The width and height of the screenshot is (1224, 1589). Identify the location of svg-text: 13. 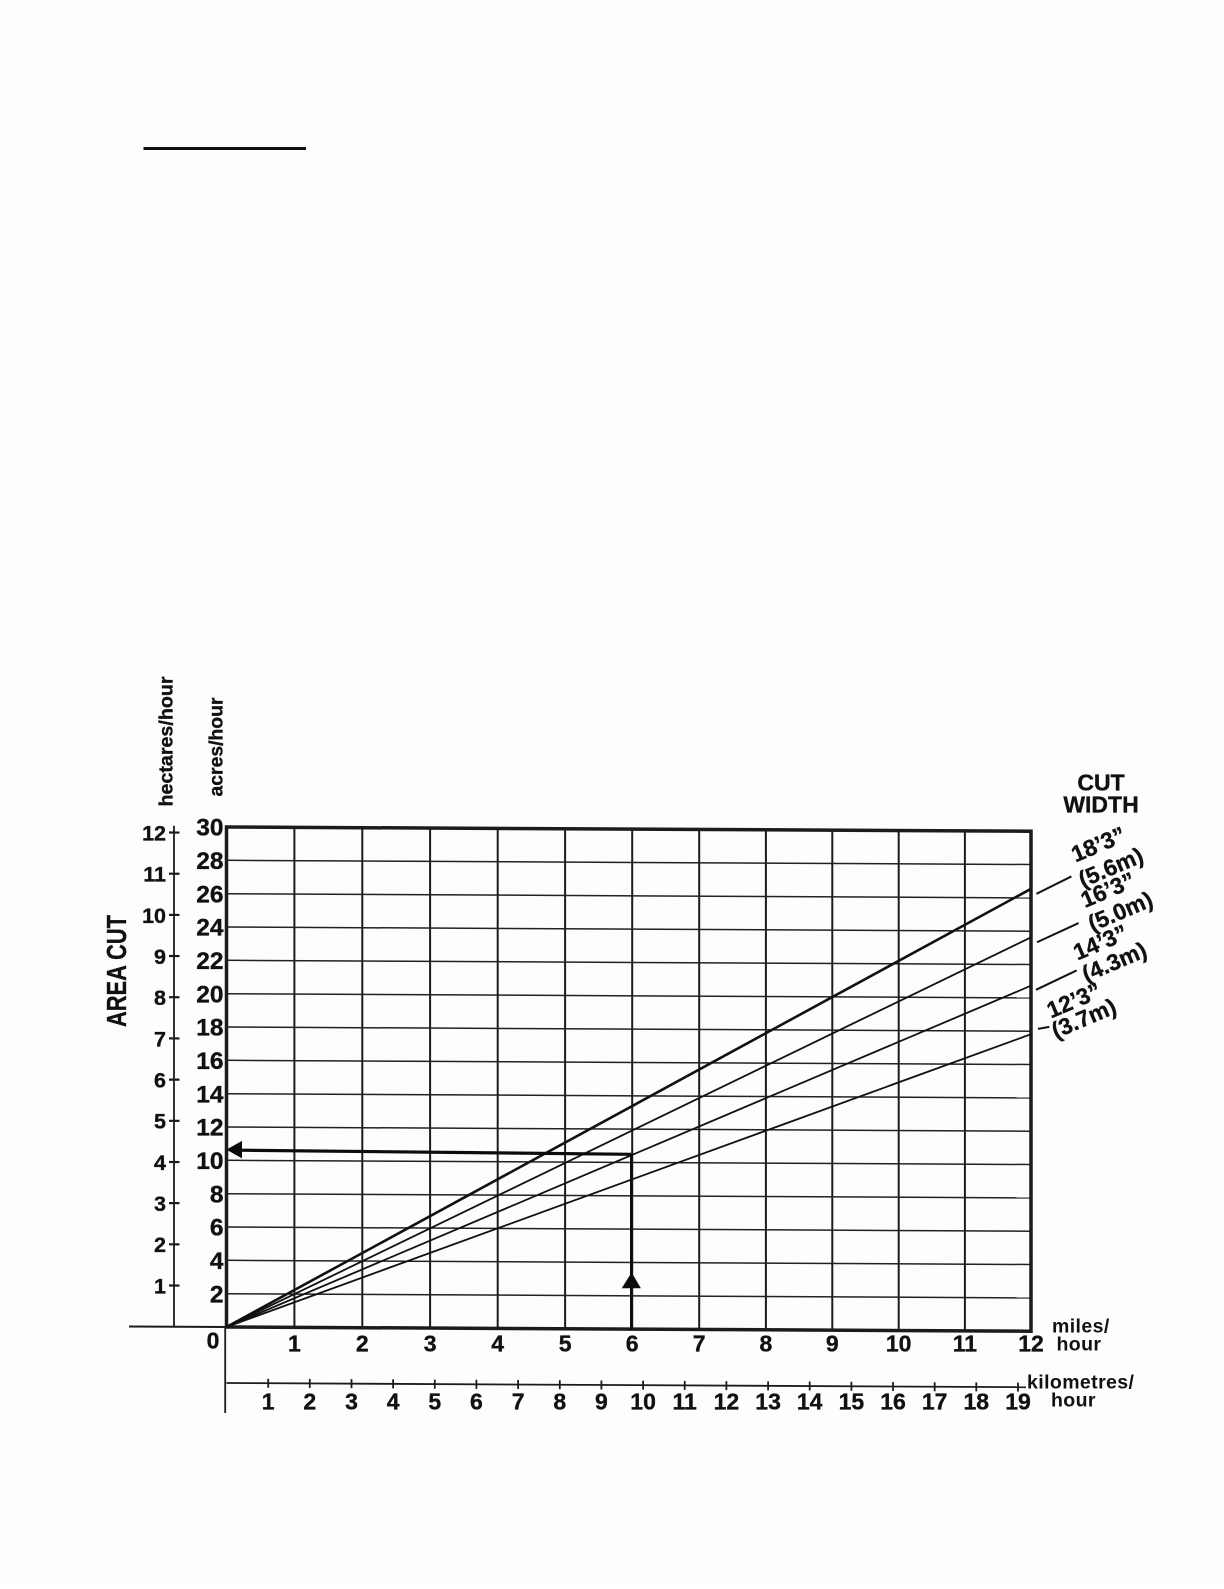
(768, 1402).